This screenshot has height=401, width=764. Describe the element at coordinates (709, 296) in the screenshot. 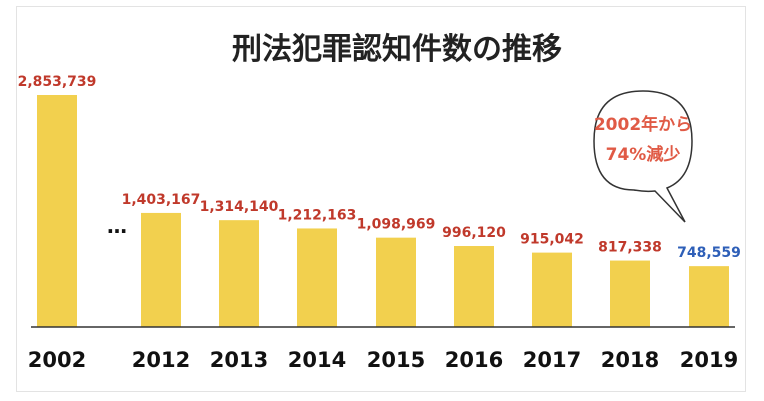

I see `bar-2019` at that location.